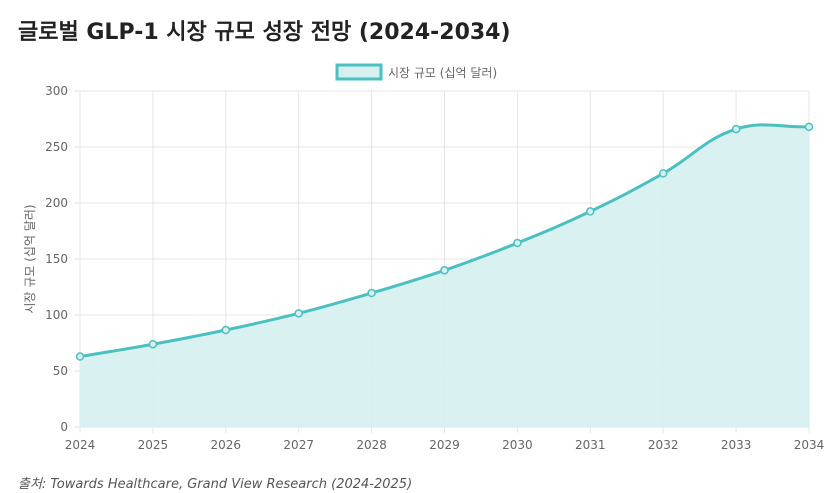 The width and height of the screenshot is (832, 493). I want to click on chart-title: 글로벌 GLP-1 시장 규모 성장 전망 (2024-2034), so click(264, 32).